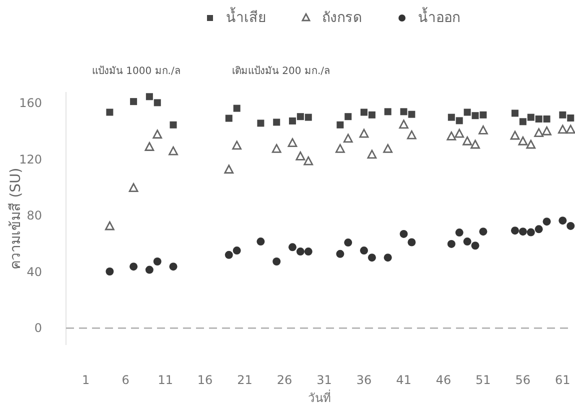 The image size is (575, 408). What do you see at coordinates (126, 380) in the screenshot?
I see `x-tick-label: 6` at bounding box center [126, 380].